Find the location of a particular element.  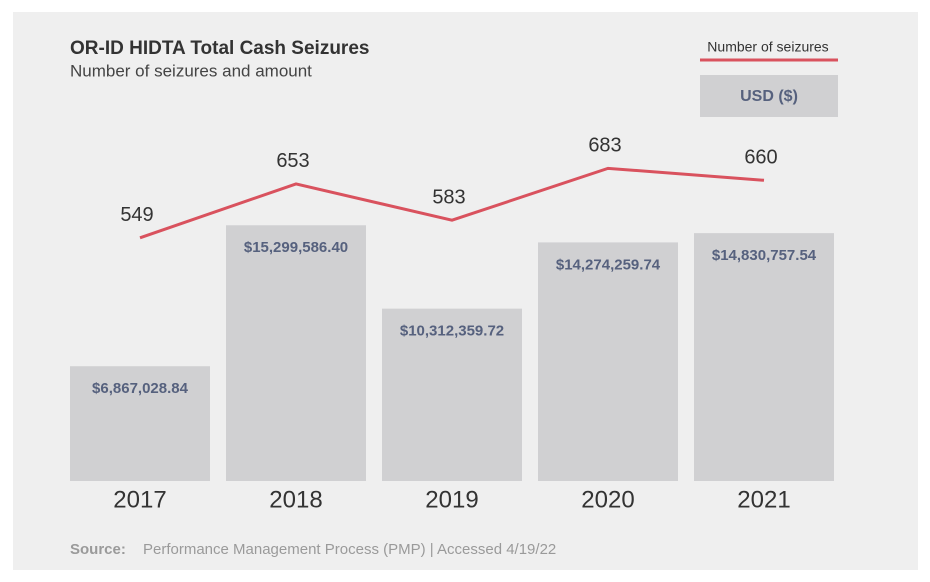

line-value-label: 683 is located at coordinates (604, 146).